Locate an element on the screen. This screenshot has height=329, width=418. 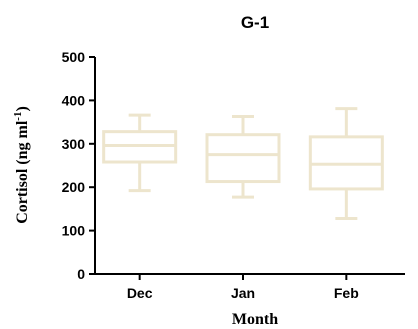
box-jan is located at coordinates (243, 156).